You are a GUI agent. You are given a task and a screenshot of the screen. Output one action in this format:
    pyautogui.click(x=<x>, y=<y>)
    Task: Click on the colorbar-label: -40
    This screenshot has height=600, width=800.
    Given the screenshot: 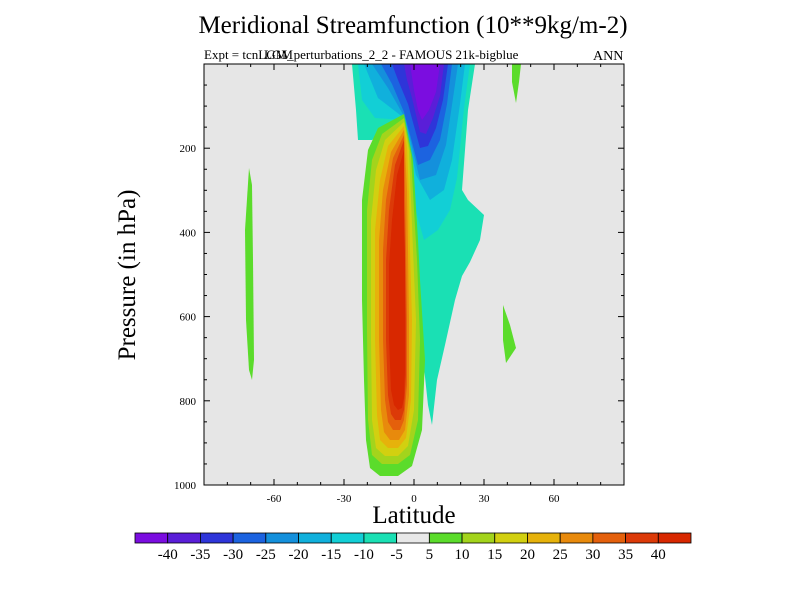 What is the action you would take?
    pyautogui.click(x=168, y=555)
    